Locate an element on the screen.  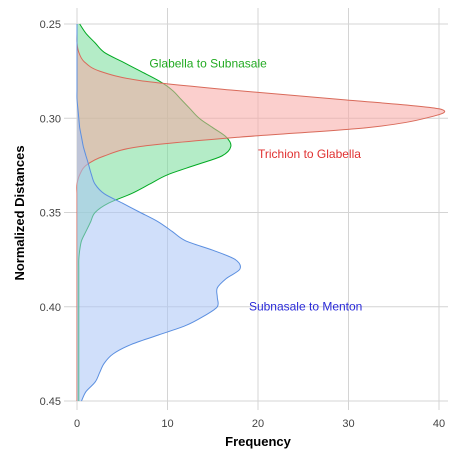
x-axis-title: Frequency is located at coordinates (258, 441).